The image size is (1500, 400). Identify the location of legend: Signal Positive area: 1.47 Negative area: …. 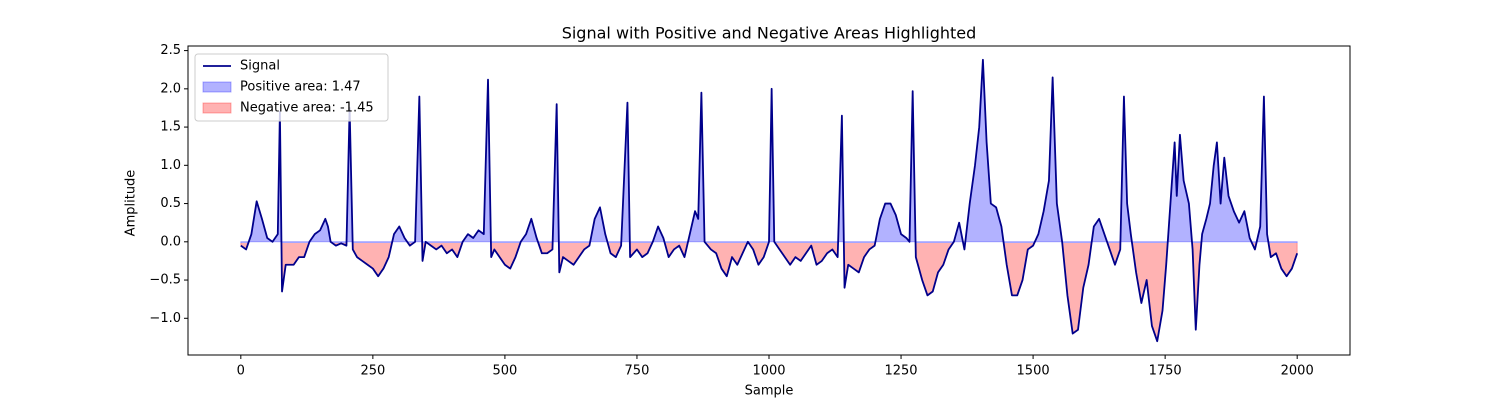
(291, 87).